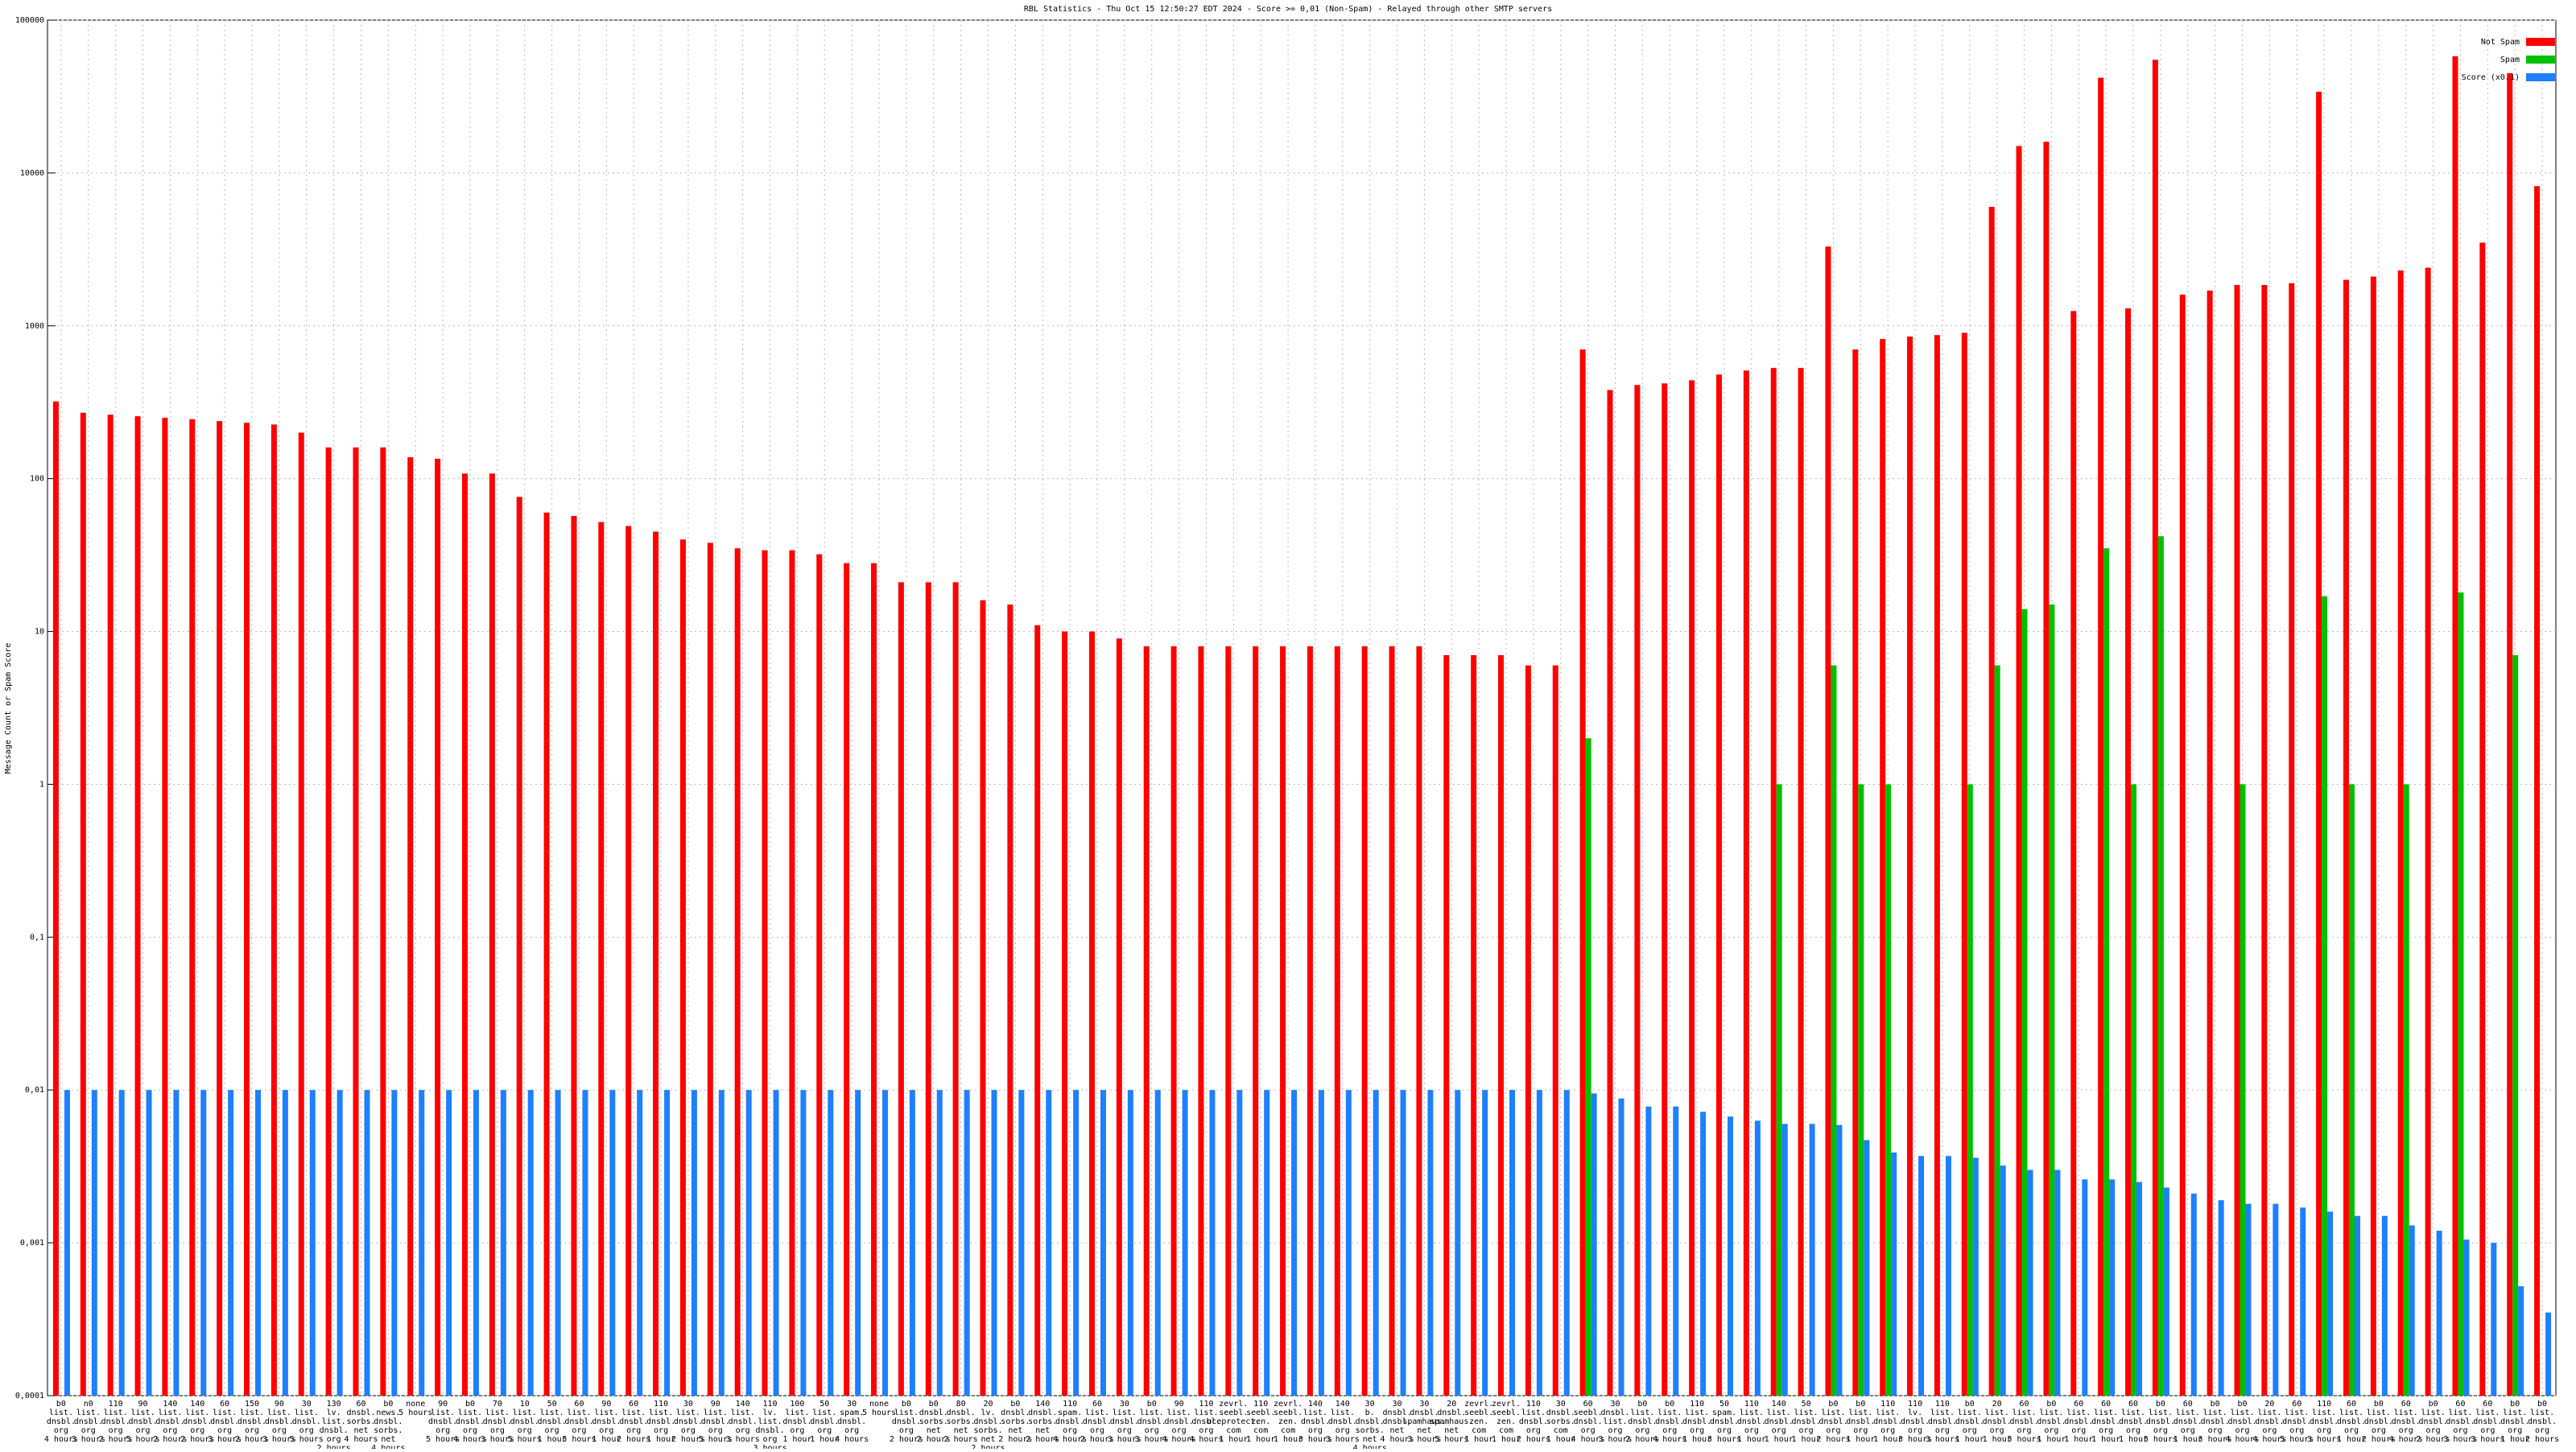  Describe the element at coordinates (2269, 1422) in the screenshot. I see `x-tick-label: 20 list. dnsbl. org 4 hours` at that location.